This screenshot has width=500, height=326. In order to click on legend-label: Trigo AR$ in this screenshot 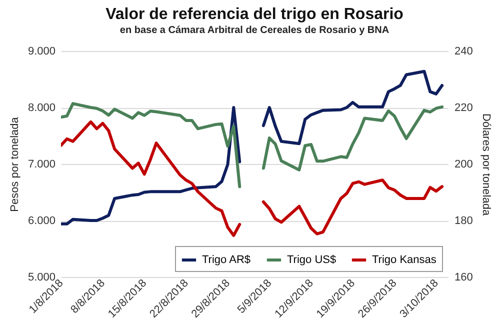, I will do `click(226, 260)`.